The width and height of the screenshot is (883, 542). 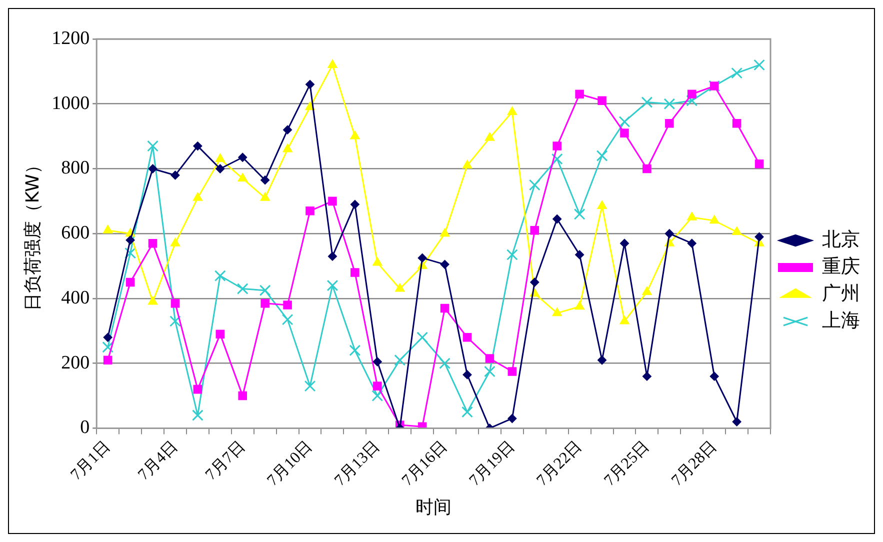 I want to click on y-tick-label: 600, so click(x=75, y=233).